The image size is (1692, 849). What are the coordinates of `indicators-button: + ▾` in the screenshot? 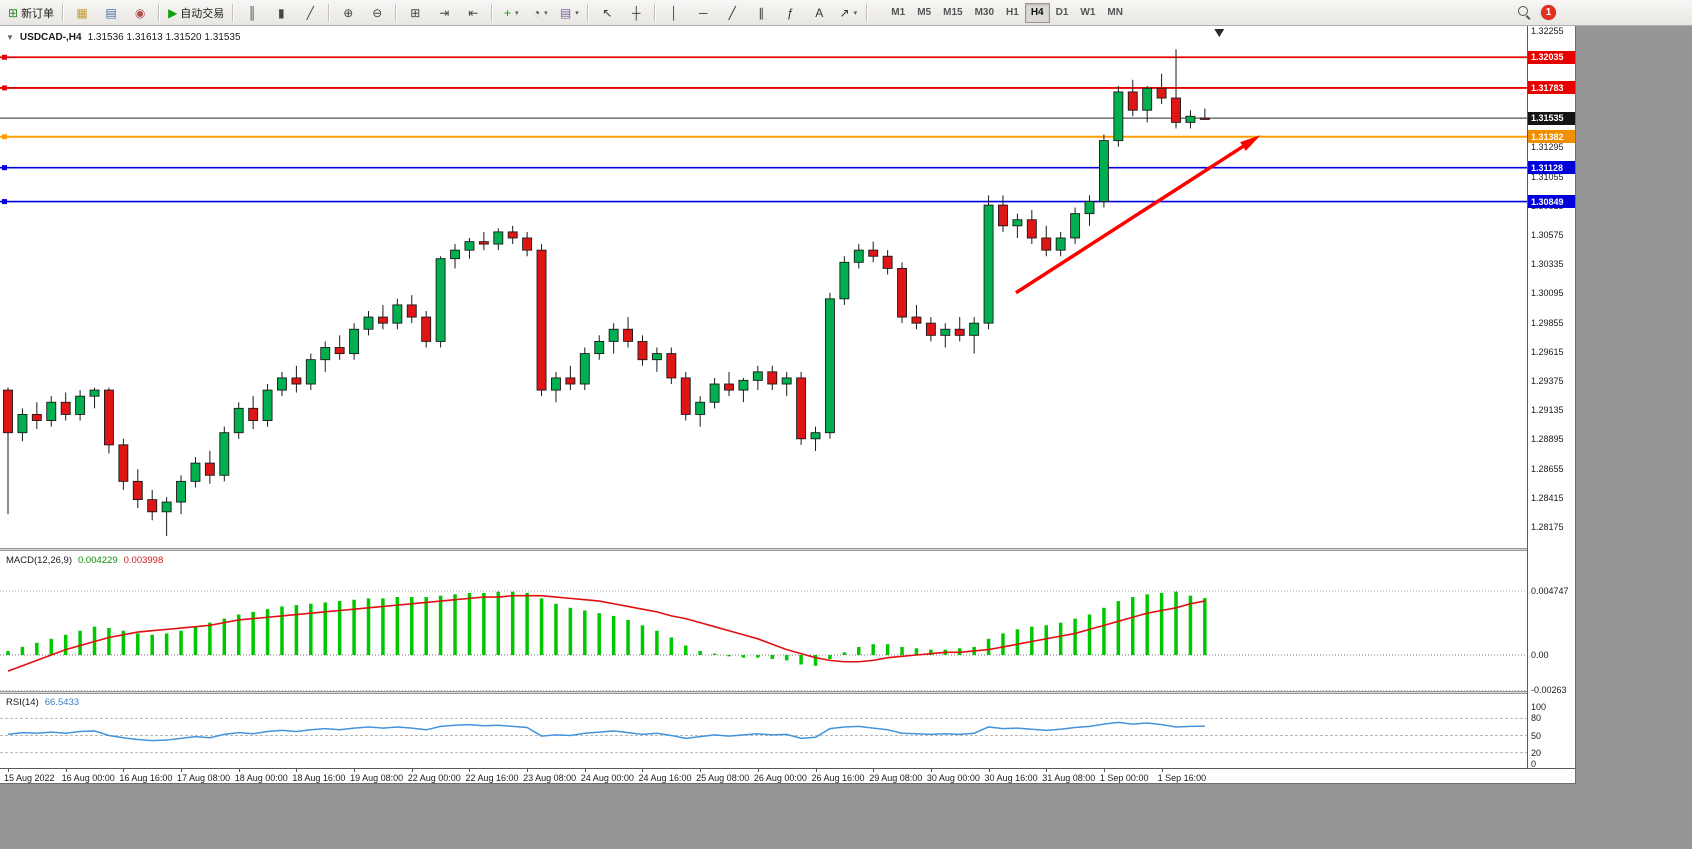 It's located at (511, 13).